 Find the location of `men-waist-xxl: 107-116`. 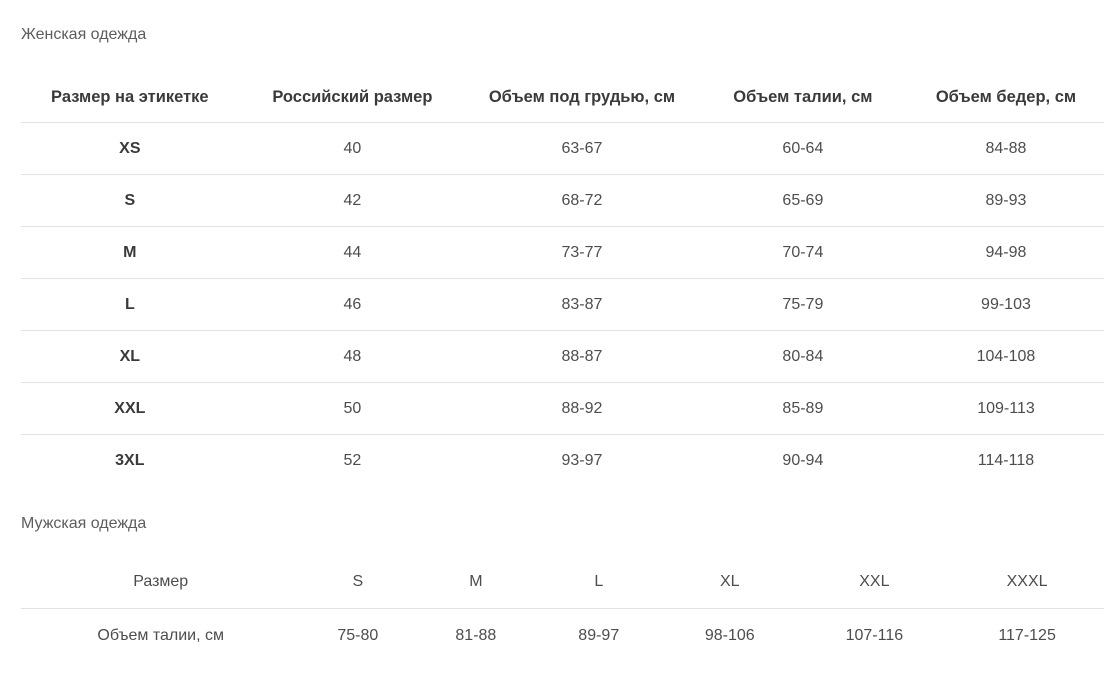

men-waist-xxl: 107-116 is located at coordinates (874, 635).